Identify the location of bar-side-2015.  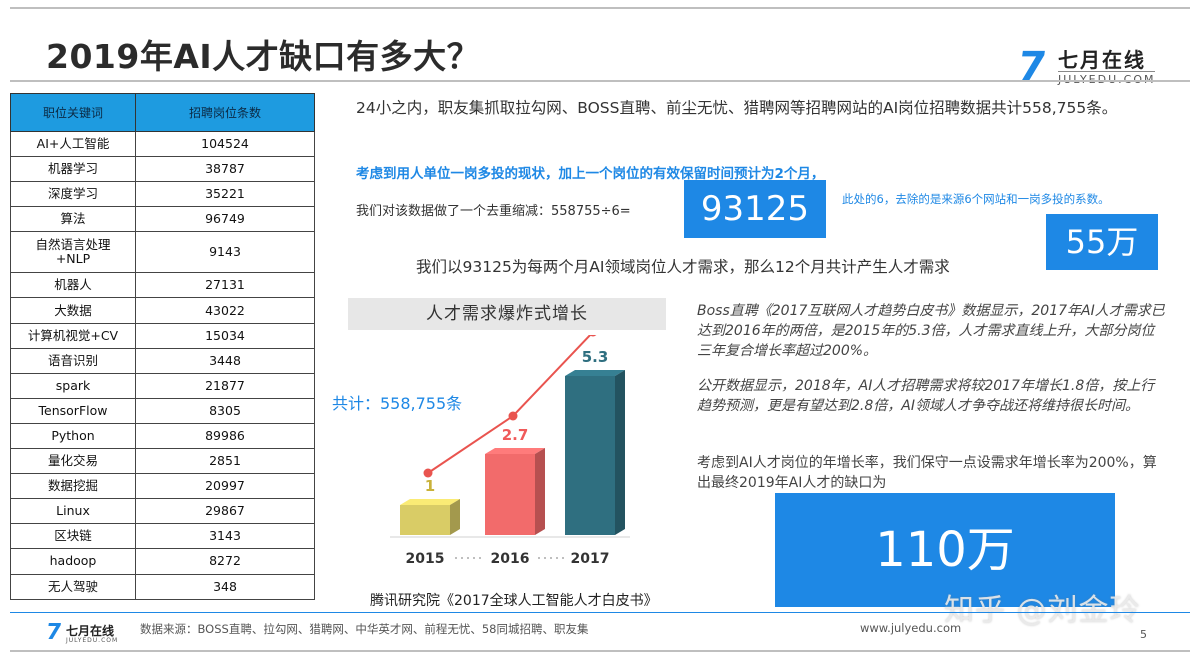
(455, 517).